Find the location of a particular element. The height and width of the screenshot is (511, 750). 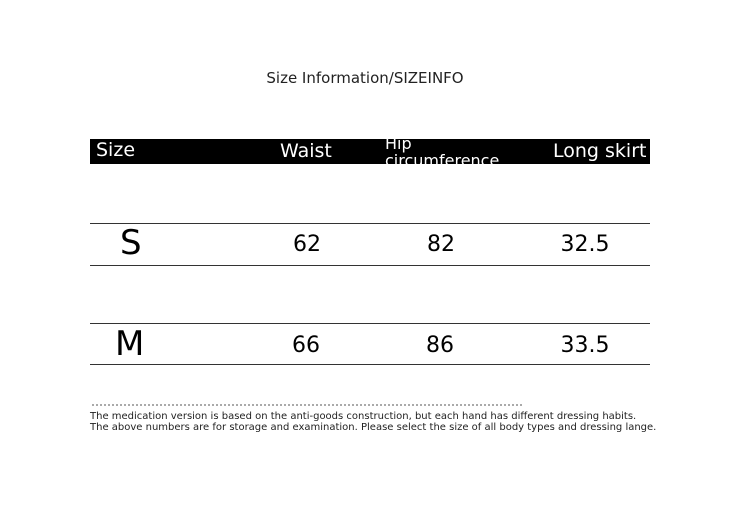

hip-cell: 82 is located at coordinates (441, 244).